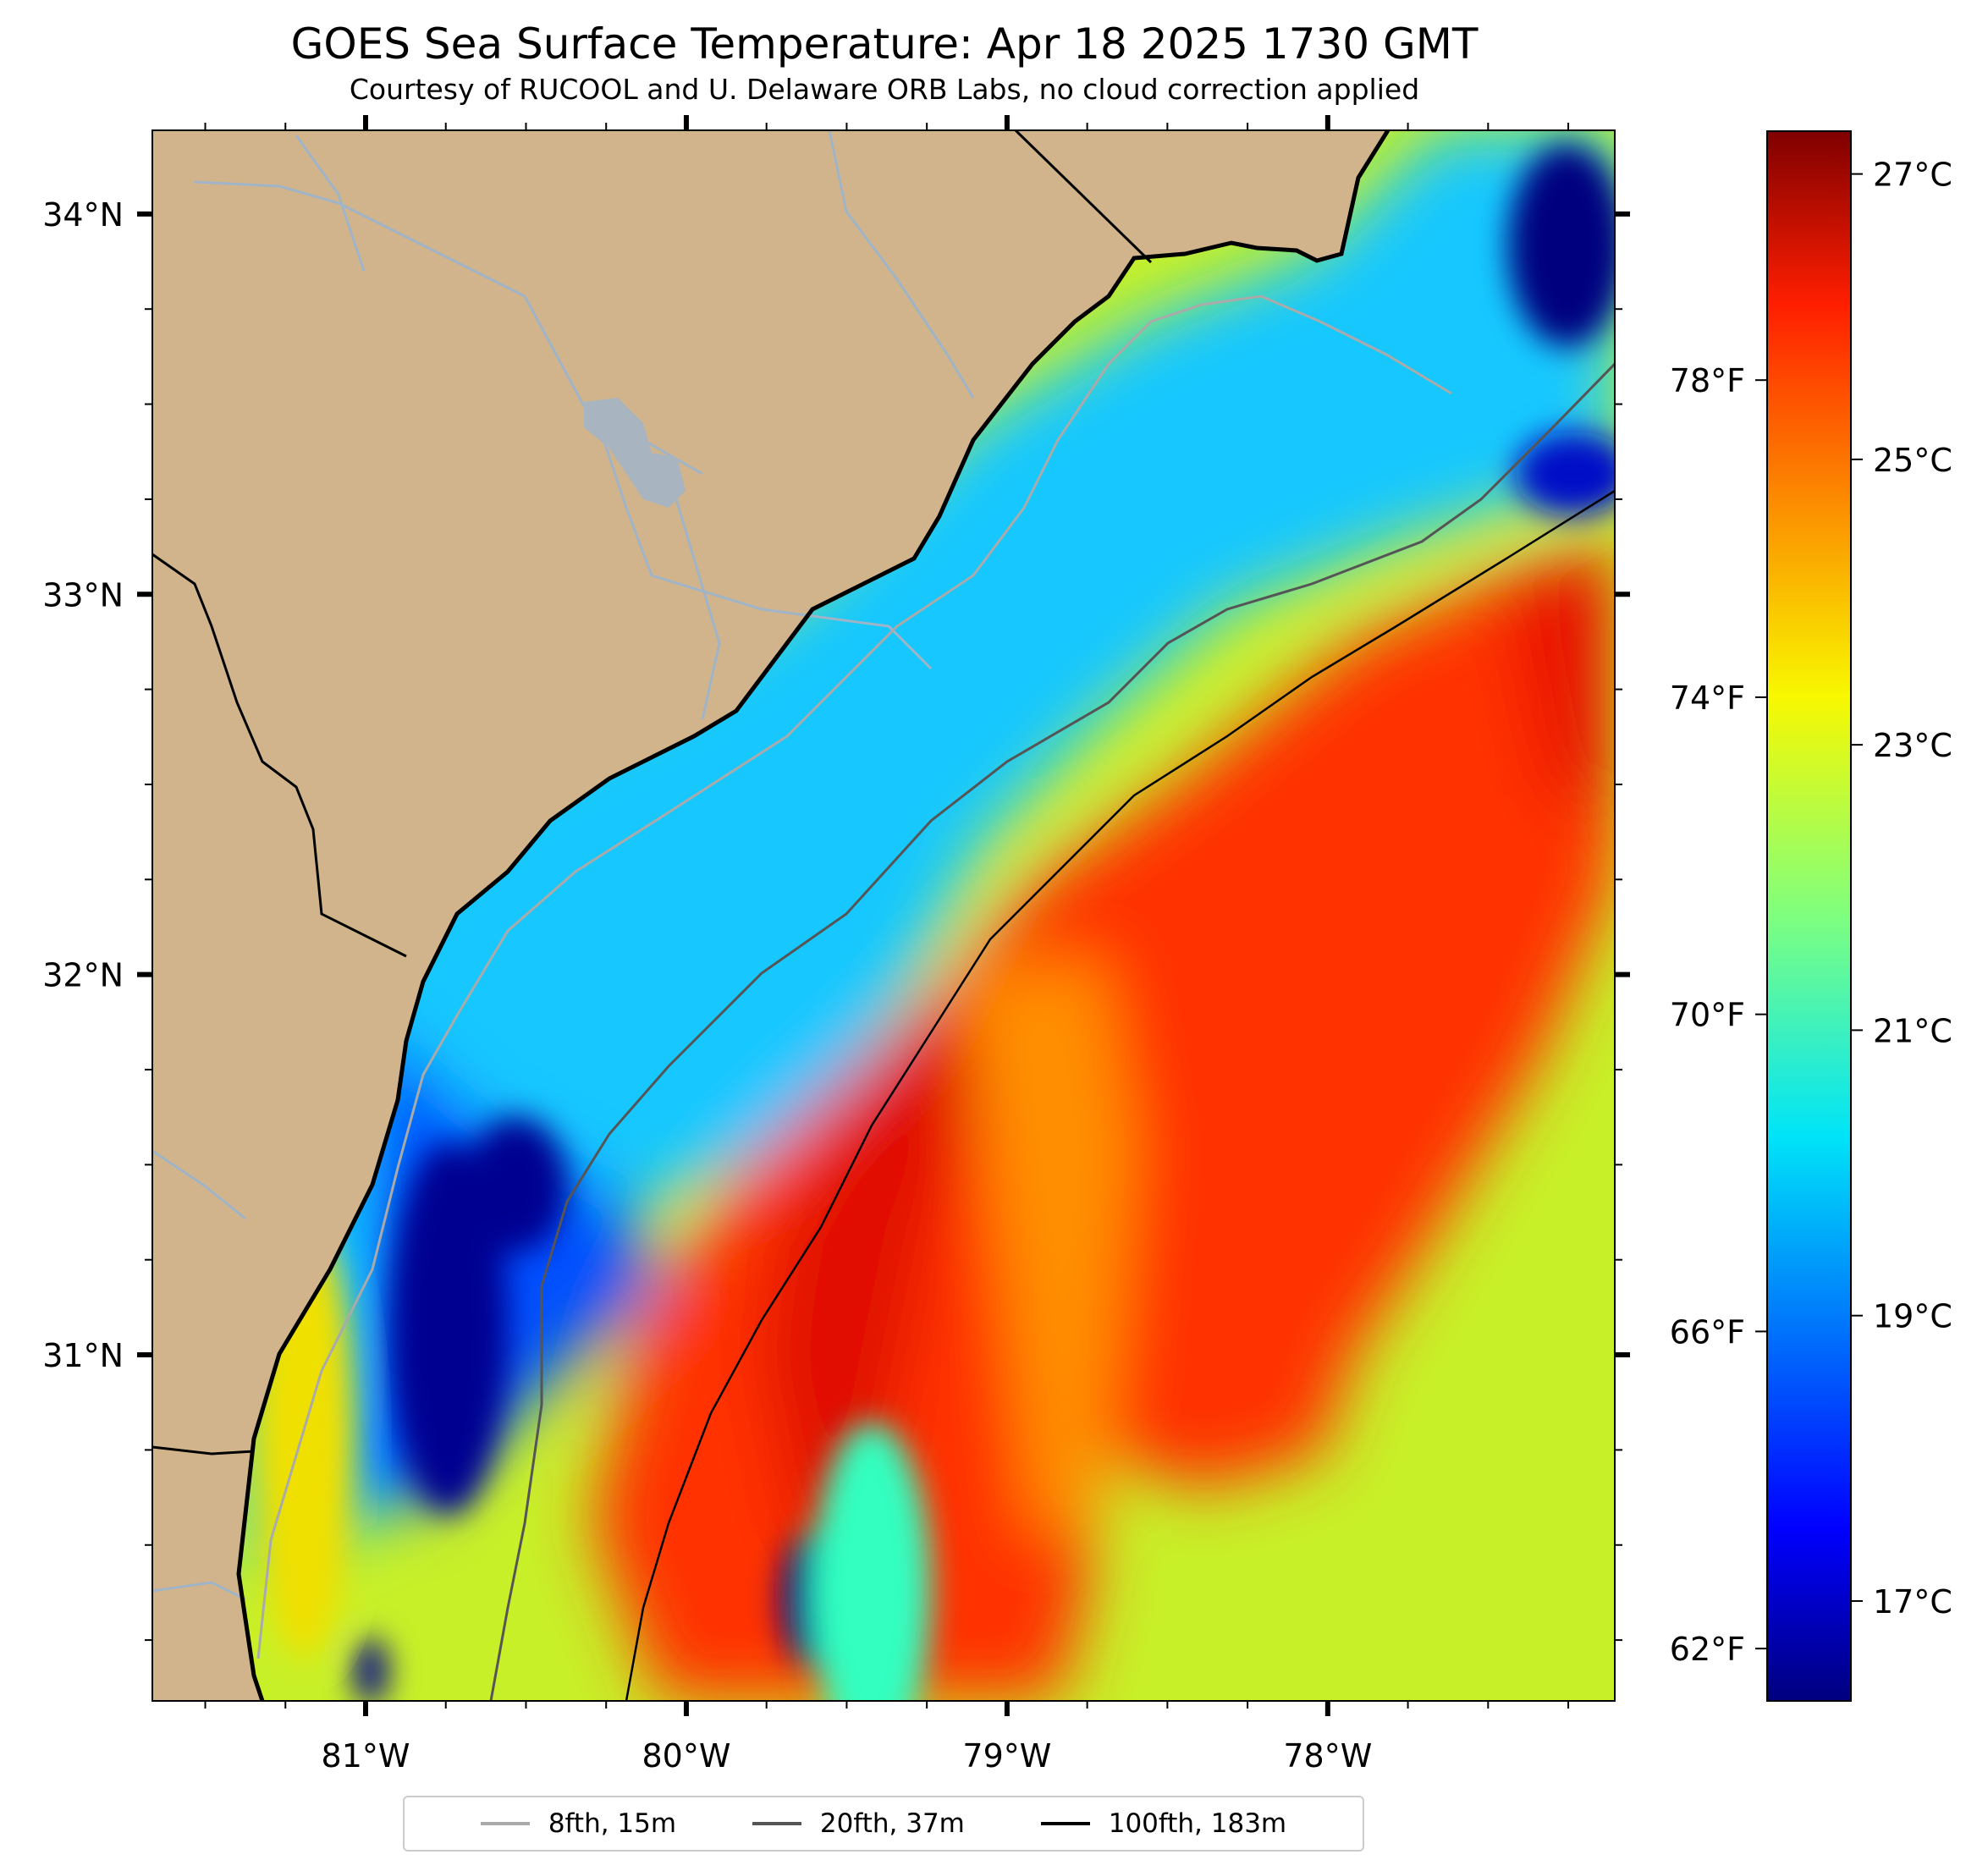 The width and height of the screenshot is (1988, 1871). I want to click on legend-item: 8fth, 15m, so click(578, 1823).